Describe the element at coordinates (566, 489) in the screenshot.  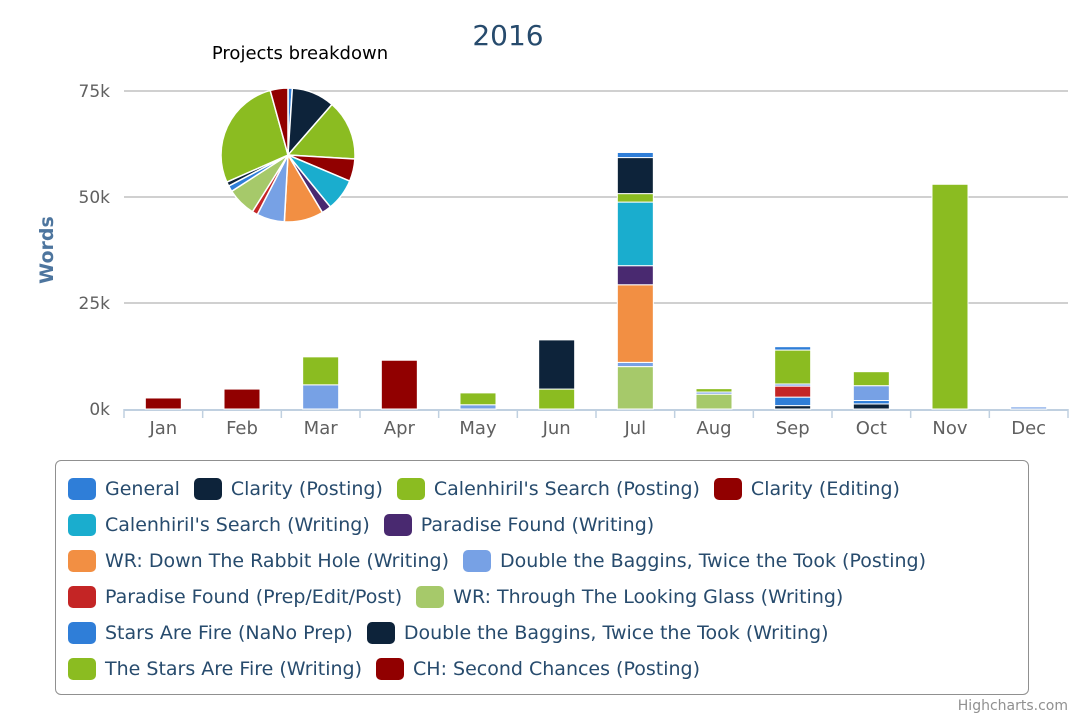
I see `legend-label: Calenhiril's Search (Posting)` at that location.